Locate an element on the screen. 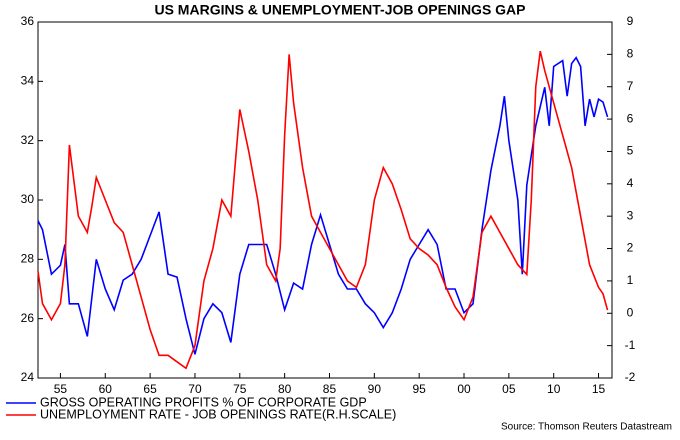 This screenshot has height=440, width=680. y2-tick-label: 1 is located at coordinates (630, 280).